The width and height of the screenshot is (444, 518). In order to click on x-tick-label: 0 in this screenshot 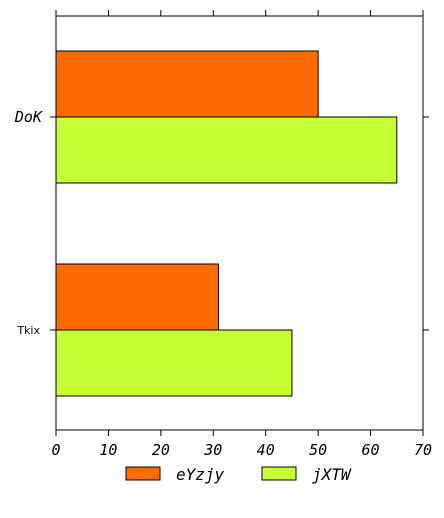, I will do `click(55, 450)`.